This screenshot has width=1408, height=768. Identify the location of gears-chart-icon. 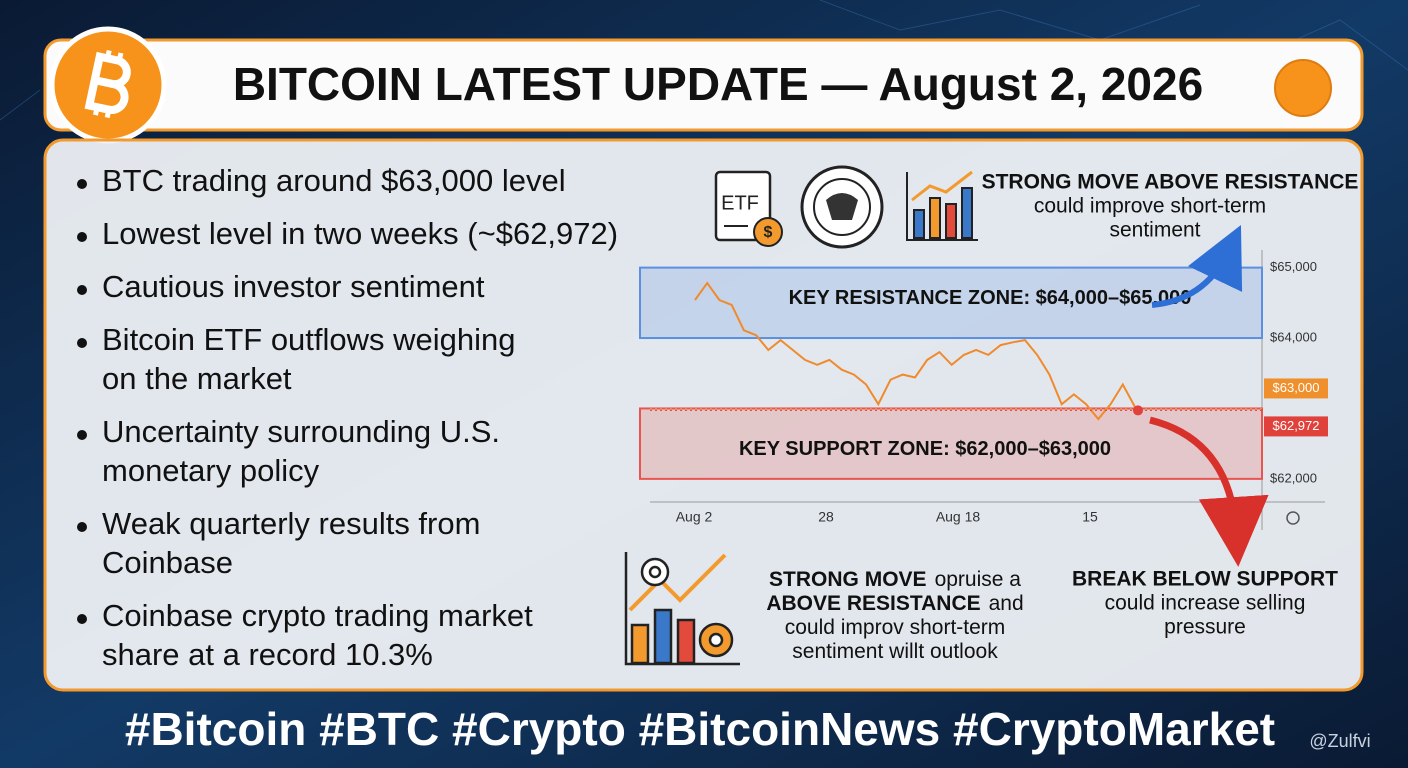
(682, 609).